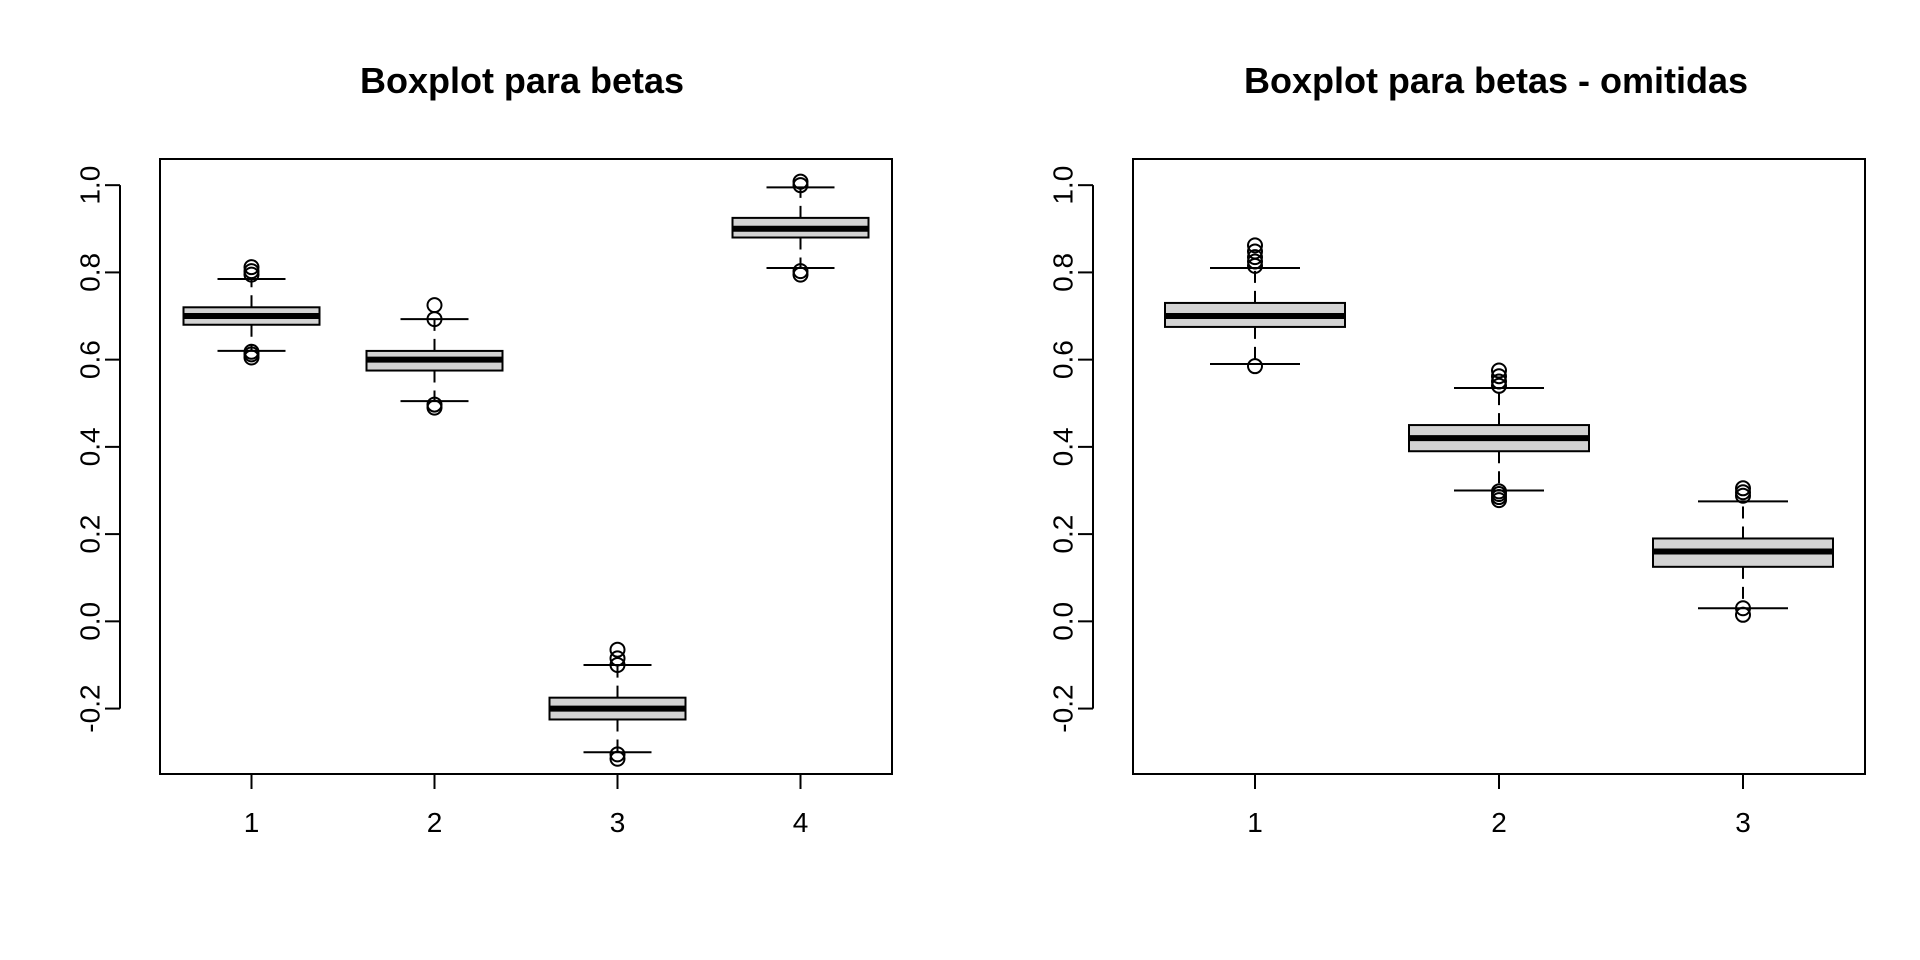 This screenshot has height=960, width=1920. I want to click on y-axis-right: -0.2 0.0 0.2 0.4 0.6 0.8 1.0, so click(1071, 449).